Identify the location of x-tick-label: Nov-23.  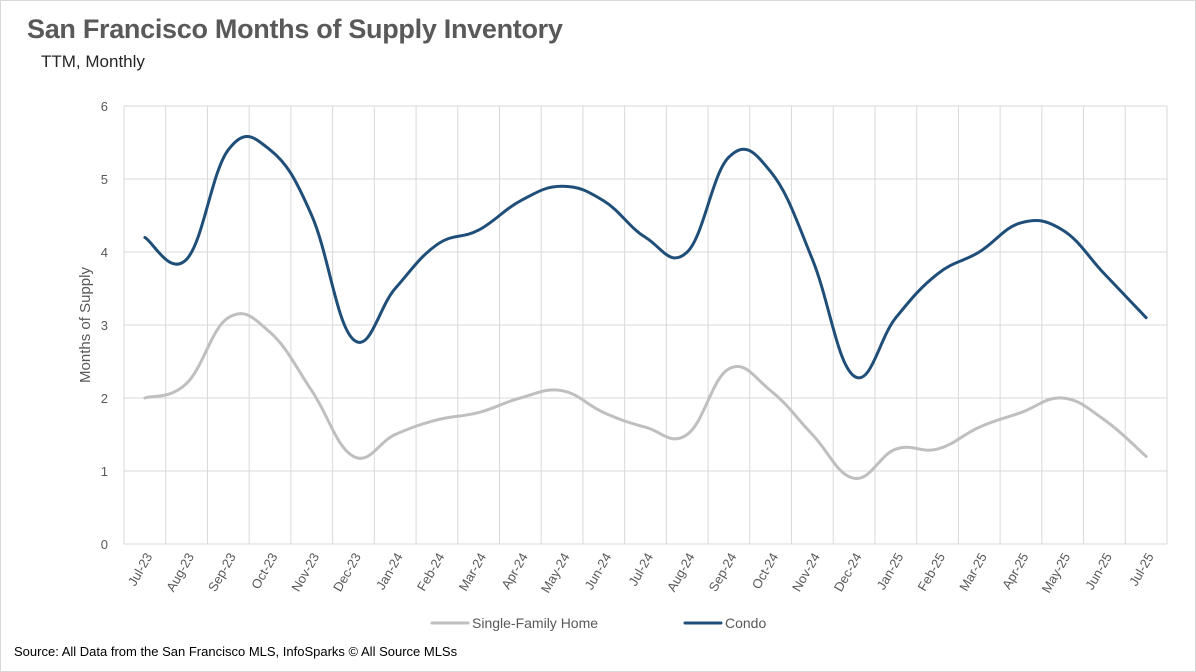
(305, 572).